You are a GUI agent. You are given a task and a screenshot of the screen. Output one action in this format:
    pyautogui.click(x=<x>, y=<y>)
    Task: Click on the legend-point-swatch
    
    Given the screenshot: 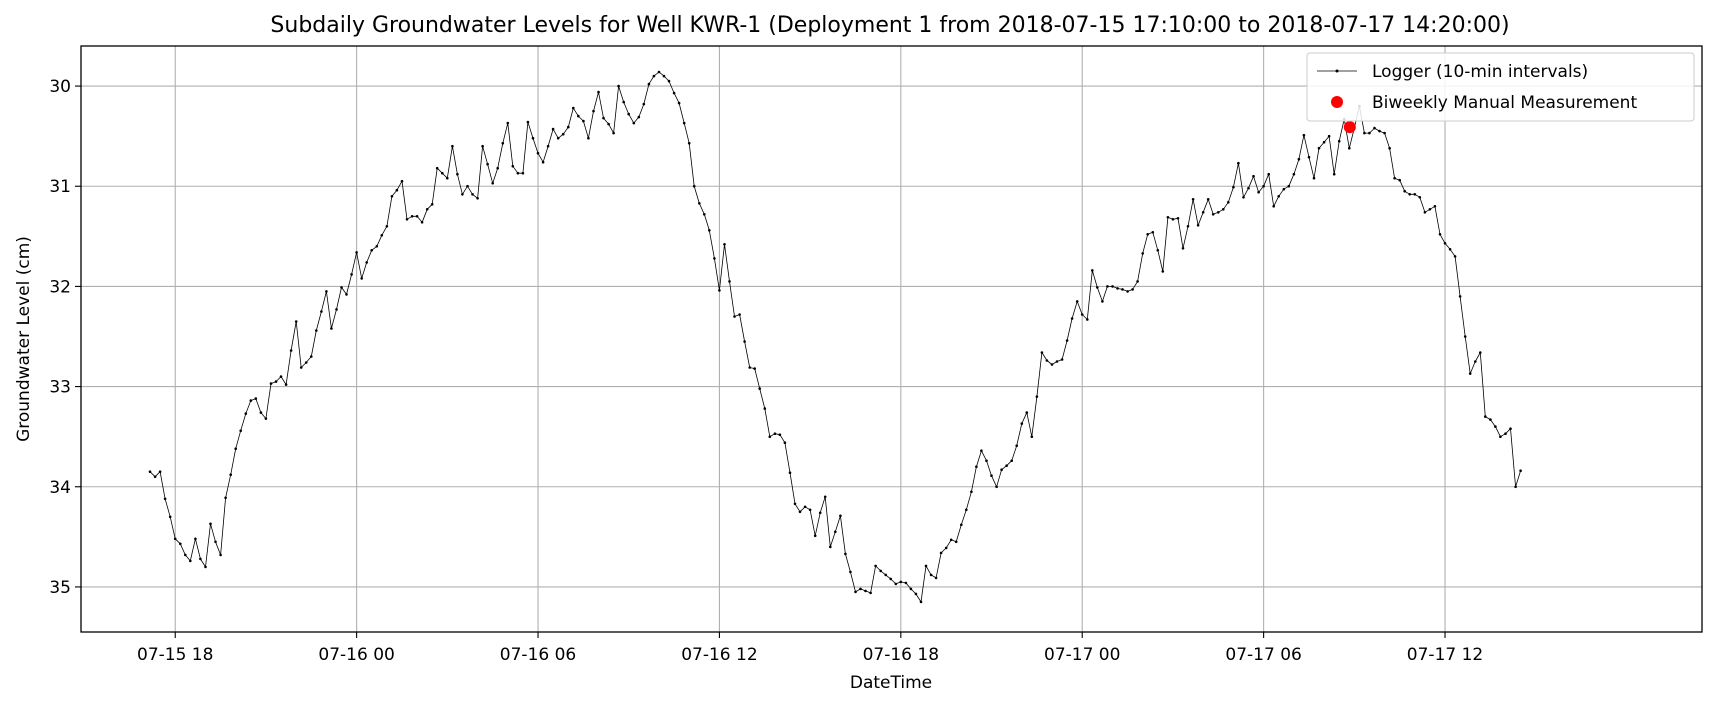 What is the action you would take?
    pyautogui.click(x=1337, y=71)
    